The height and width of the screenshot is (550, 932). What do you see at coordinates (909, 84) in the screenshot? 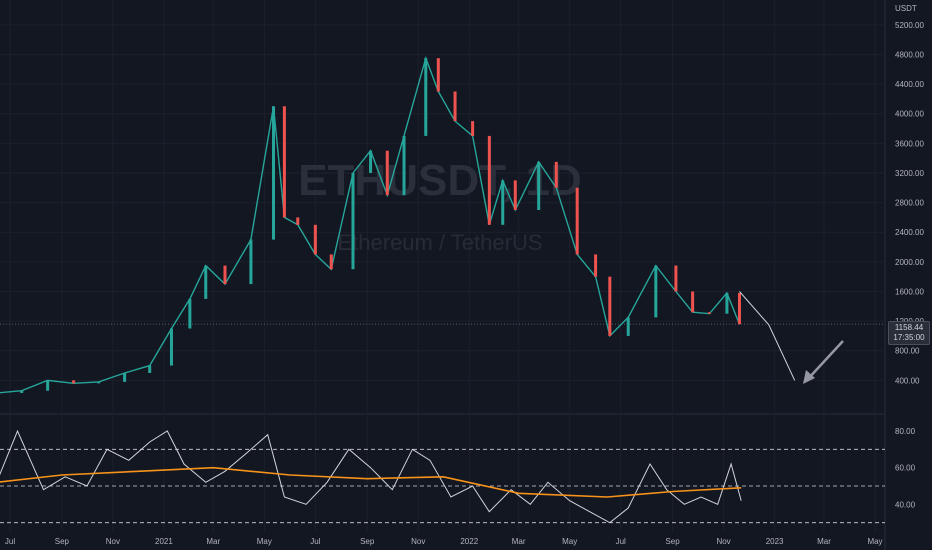
I see `price-tick-label: 4400.00` at bounding box center [909, 84].